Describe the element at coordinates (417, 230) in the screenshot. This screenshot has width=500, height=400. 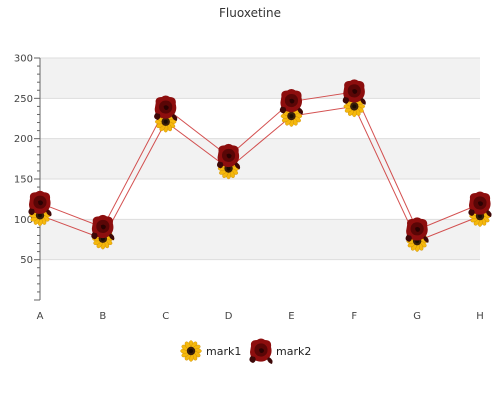
I see `point-mark2-G` at that location.